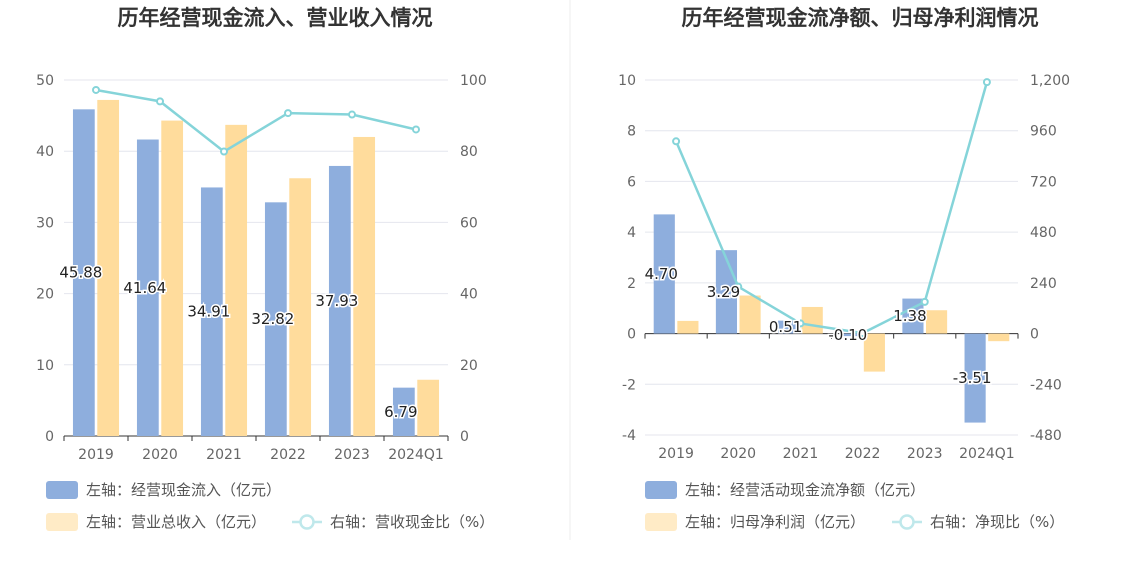  Describe the element at coordinates (272, 319) in the screenshot. I see `bar-data-label: 32.82` at that location.